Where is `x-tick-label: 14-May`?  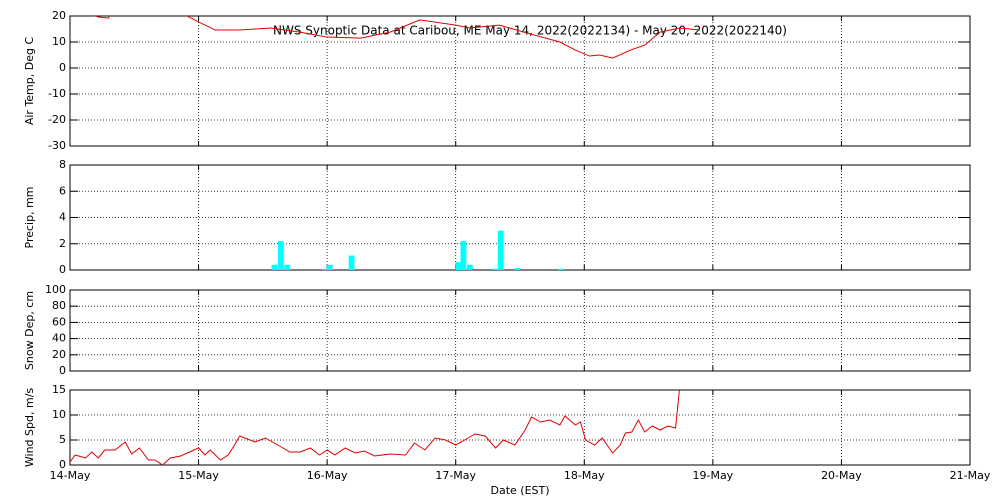 x-tick-label: 14-May is located at coordinates (70, 475).